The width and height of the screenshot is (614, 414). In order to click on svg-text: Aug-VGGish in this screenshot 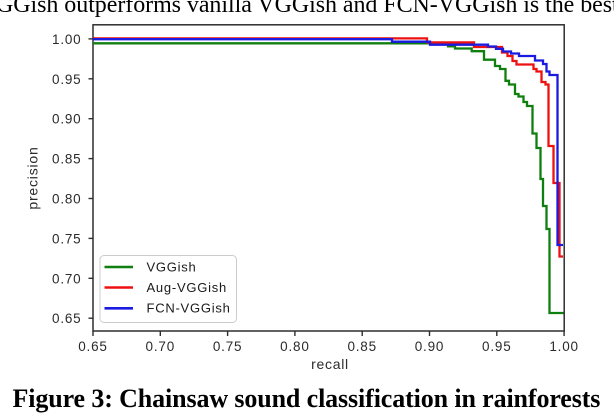, I will do `click(187, 287)`.